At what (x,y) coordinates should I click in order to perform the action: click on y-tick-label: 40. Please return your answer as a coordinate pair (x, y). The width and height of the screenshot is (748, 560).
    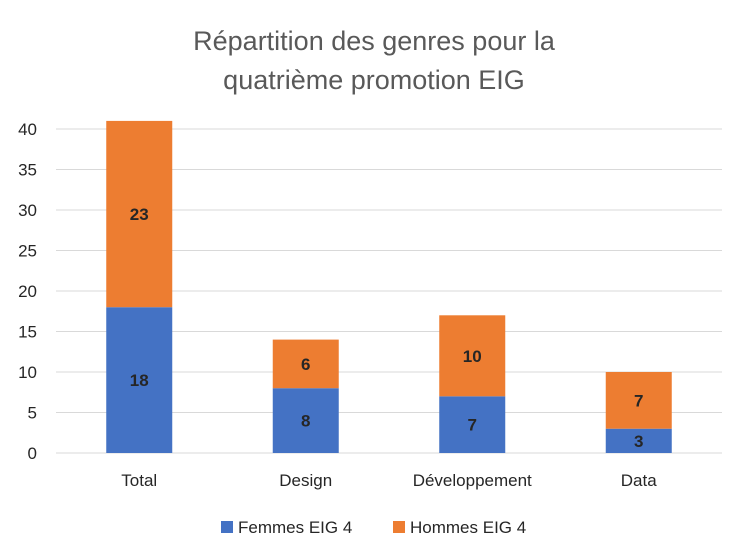
    Looking at the image, I should click on (27, 129).